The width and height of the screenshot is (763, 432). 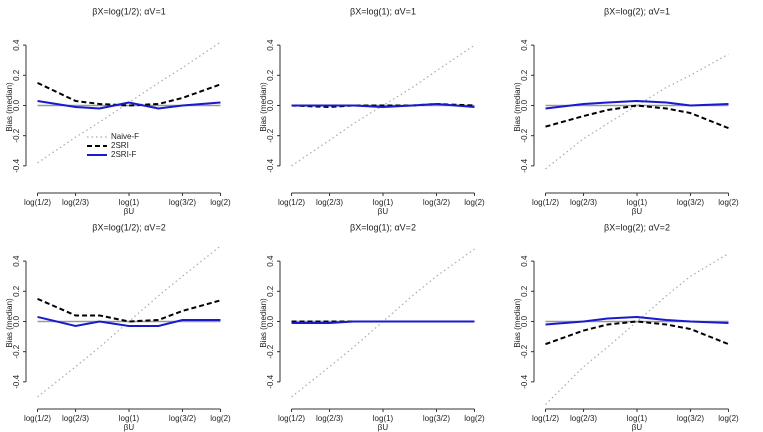 I want to click on legend-label: 2SRI-F, so click(x=123, y=154).